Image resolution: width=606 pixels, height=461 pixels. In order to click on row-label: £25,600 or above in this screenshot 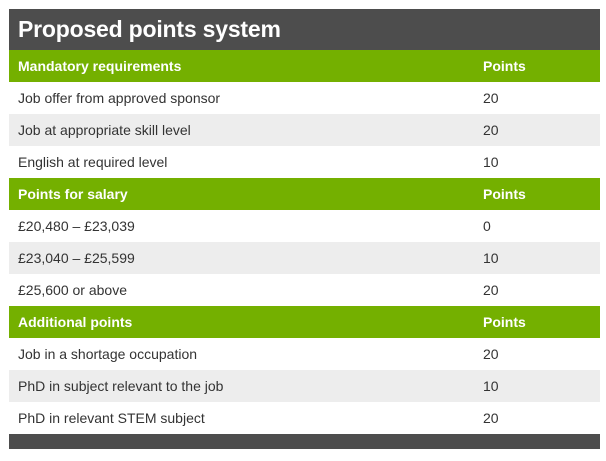, I will do `click(72, 290)`.